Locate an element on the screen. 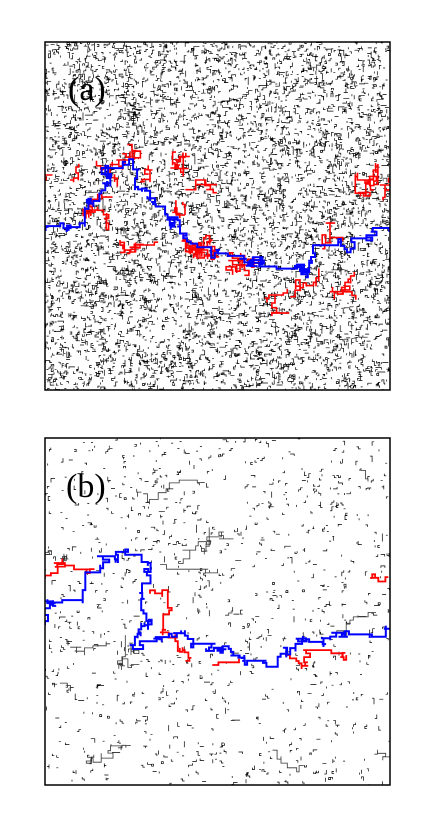 The image size is (436, 831). panel-label: (a) is located at coordinates (87, 89).